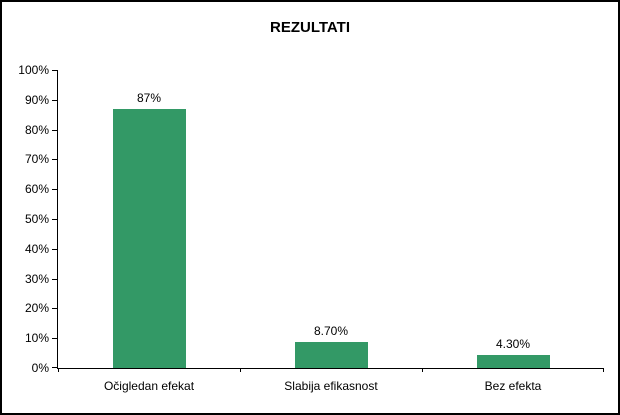  What do you see at coordinates (310, 27) in the screenshot?
I see `chart-title: REZULTATI` at bounding box center [310, 27].